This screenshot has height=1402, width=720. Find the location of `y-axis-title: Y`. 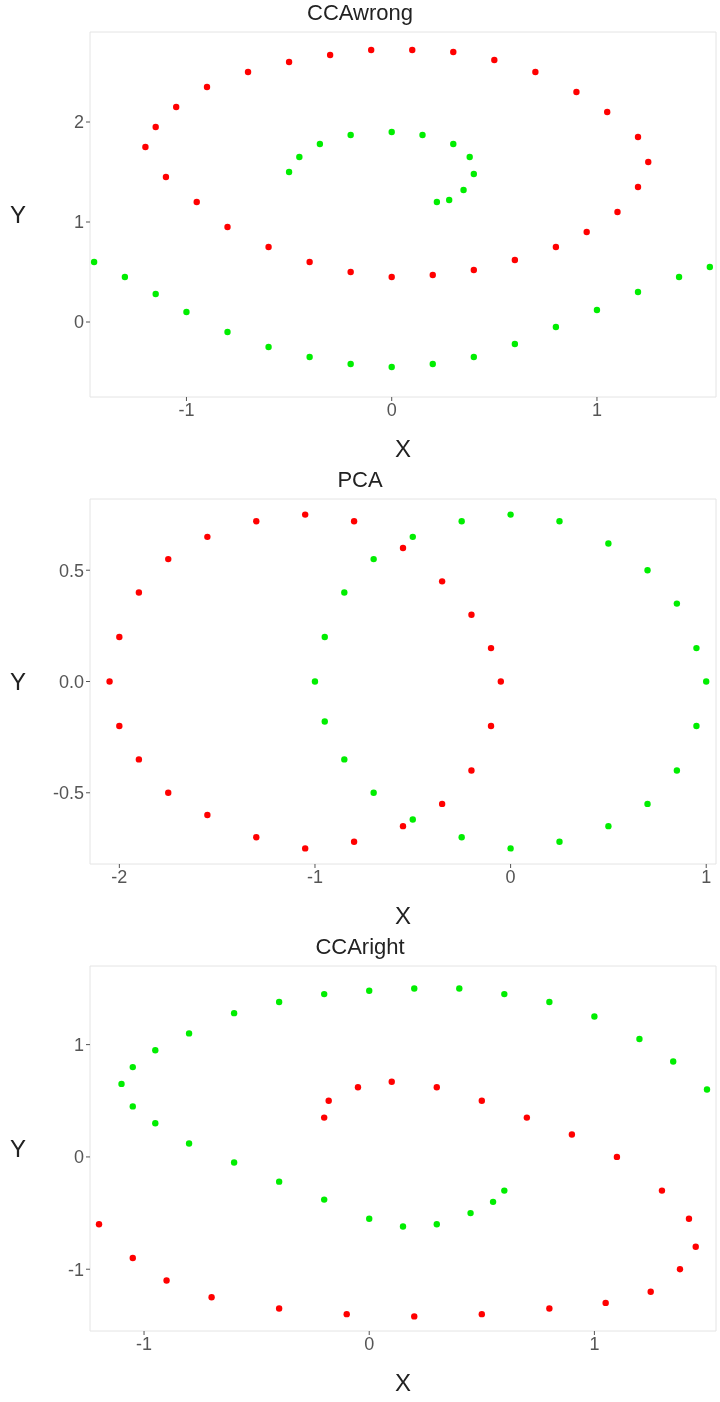

y-axis-title: Y is located at coordinates (18, 1149).